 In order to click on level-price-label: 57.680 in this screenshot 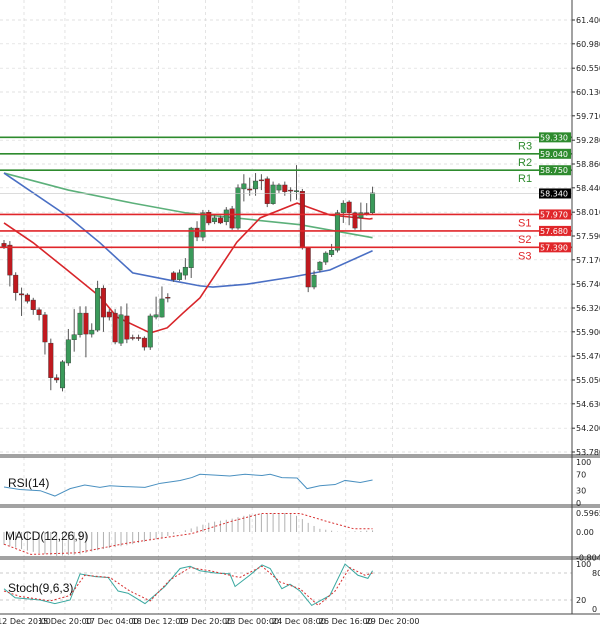, I will do `click(554, 231)`.